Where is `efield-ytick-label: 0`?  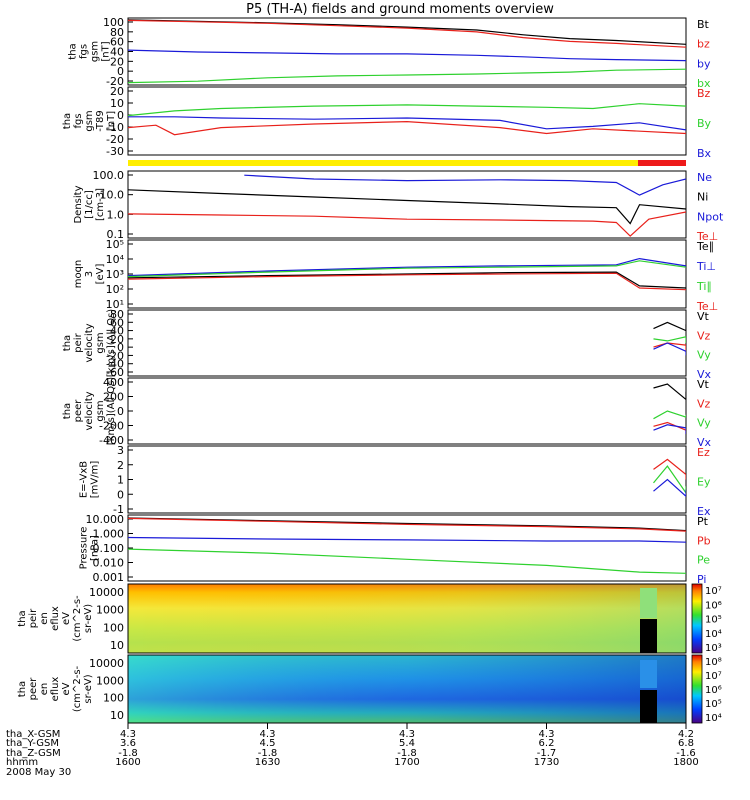 efield-ytick-label: 0 is located at coordinates (120, 494).